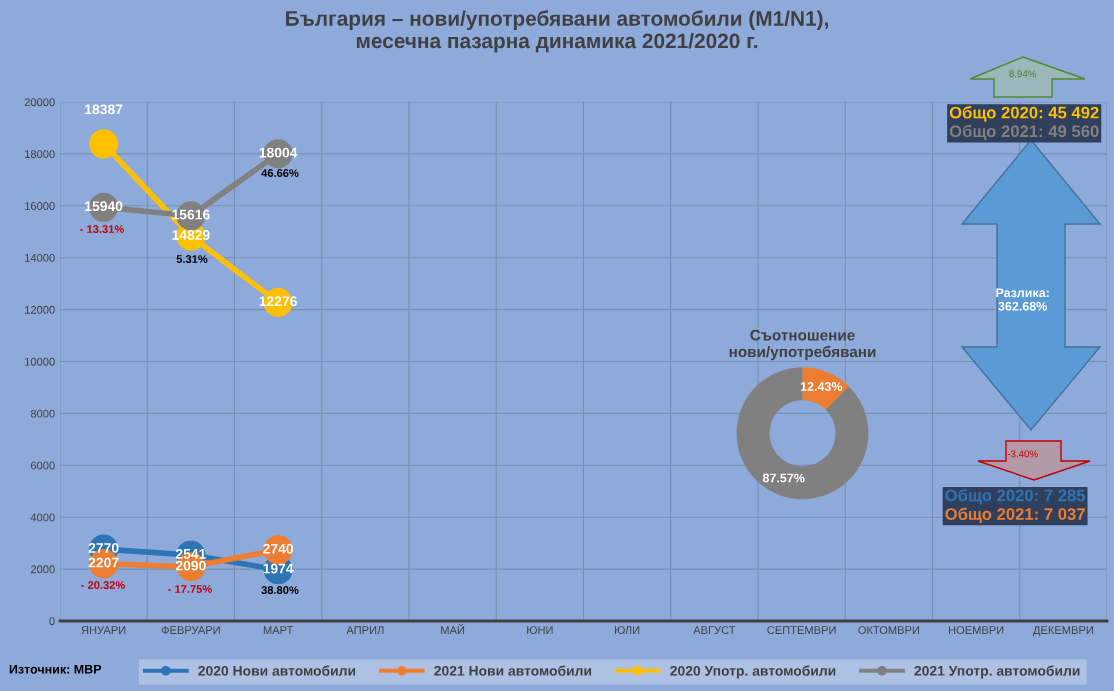 This screenshot has height=691, width=1114. I want to click on data-label: 12.43%, so click(821, 386).